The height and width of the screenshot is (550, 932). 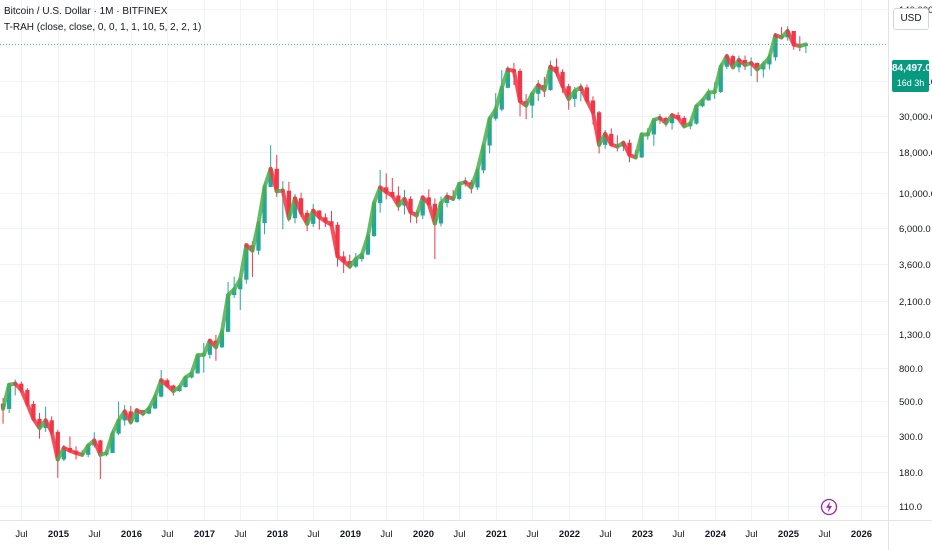 I want to click on currency-button: USD, so click(x=911, y=19).